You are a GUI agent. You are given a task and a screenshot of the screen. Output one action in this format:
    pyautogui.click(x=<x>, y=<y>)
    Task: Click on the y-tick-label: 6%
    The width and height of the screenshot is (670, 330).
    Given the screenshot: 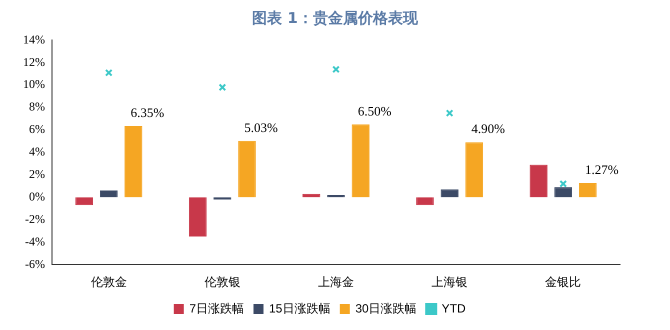 What is the action you would take?
    pyautogui.click(x=36, y=129)
    